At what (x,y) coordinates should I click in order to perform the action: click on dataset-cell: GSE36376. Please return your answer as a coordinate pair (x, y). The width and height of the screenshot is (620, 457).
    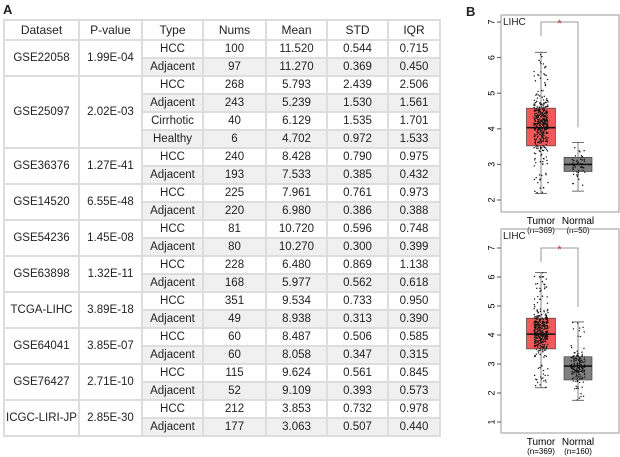
    Looking at the image, I should click on (41, 166).